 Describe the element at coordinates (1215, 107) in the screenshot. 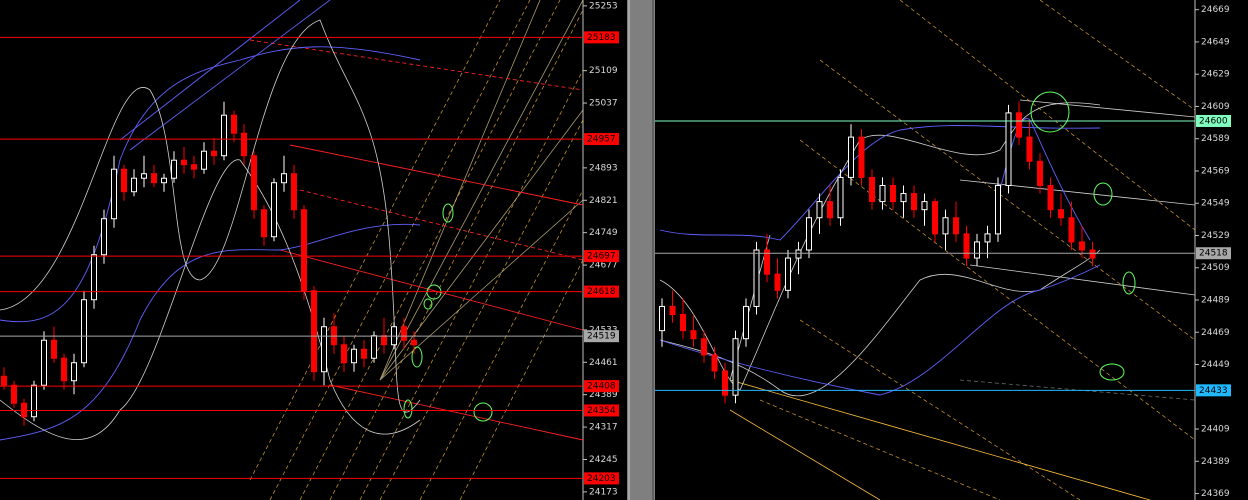

I see `y-tick-label: 24609` at that location.